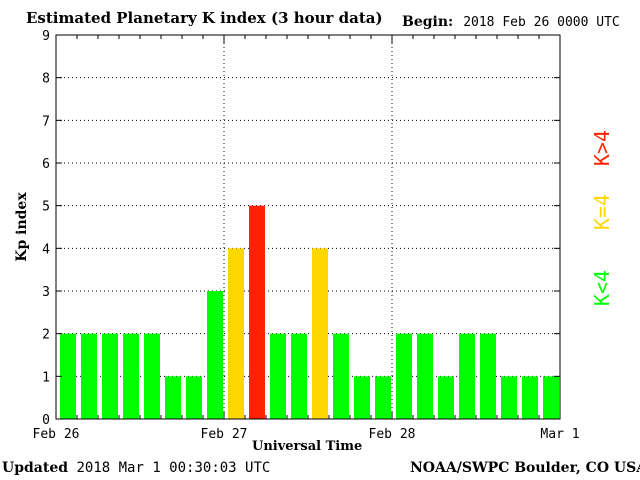 This screenshot has height=480, width=640. I want to click on y-tick-label: 0, so click(46, 420).